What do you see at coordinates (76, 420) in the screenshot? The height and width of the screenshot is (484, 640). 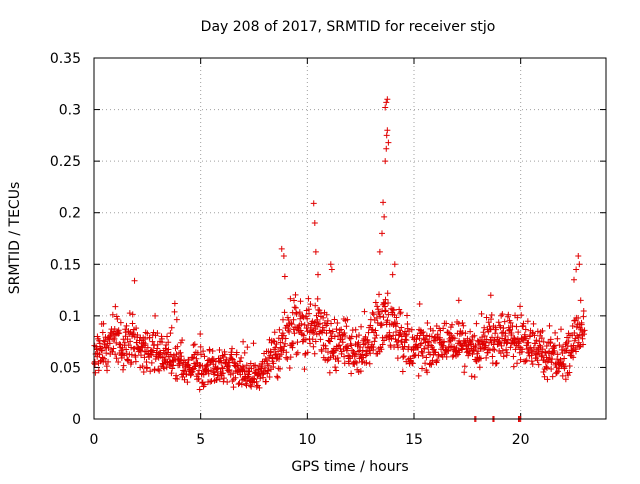 I see `y-tick-label: 0` at bounding box center [76, 420].